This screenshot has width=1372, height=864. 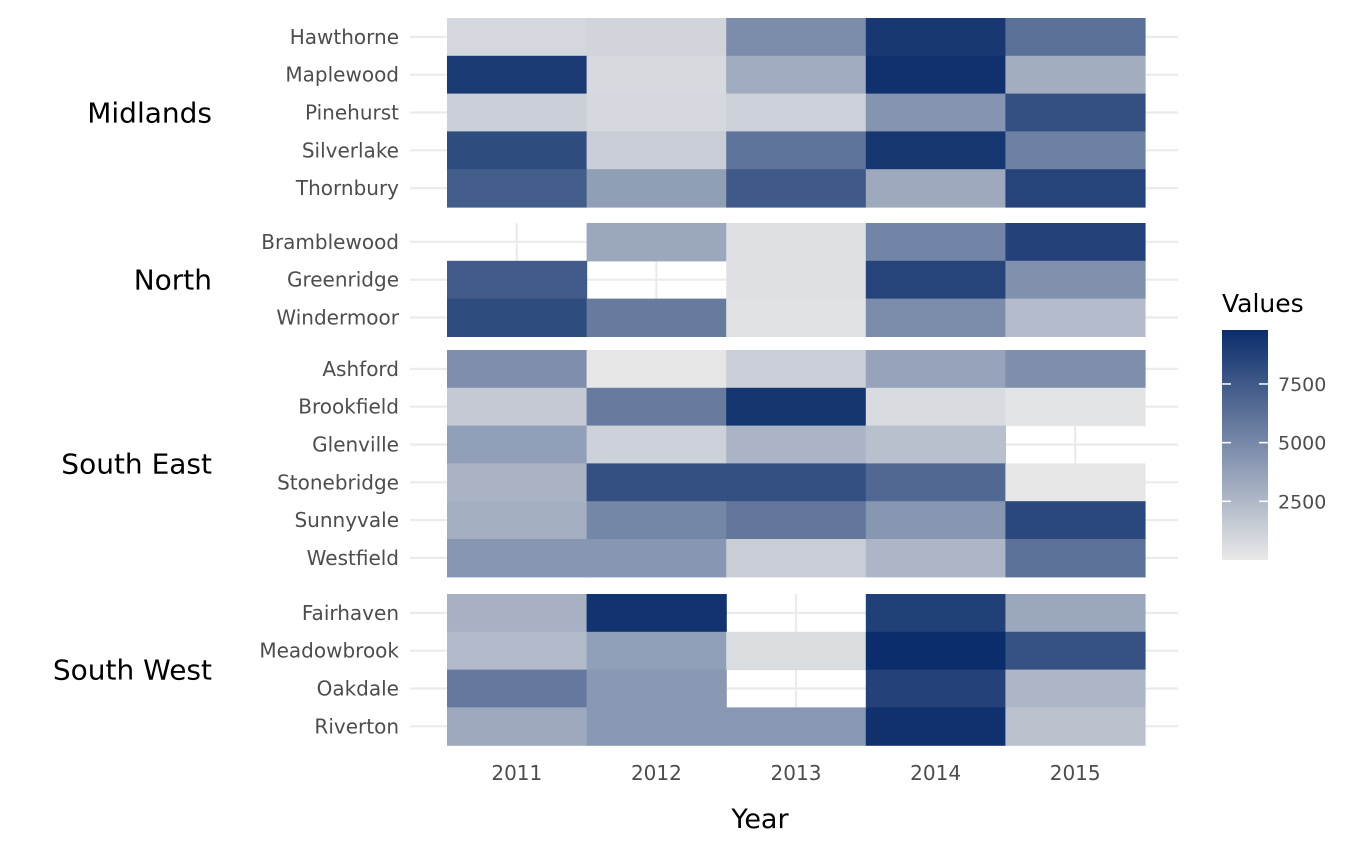 What do you see at coordinates (1245, 445) in the screenshot?
I see `legend-colorbar` at bounding box center [1245, 445].